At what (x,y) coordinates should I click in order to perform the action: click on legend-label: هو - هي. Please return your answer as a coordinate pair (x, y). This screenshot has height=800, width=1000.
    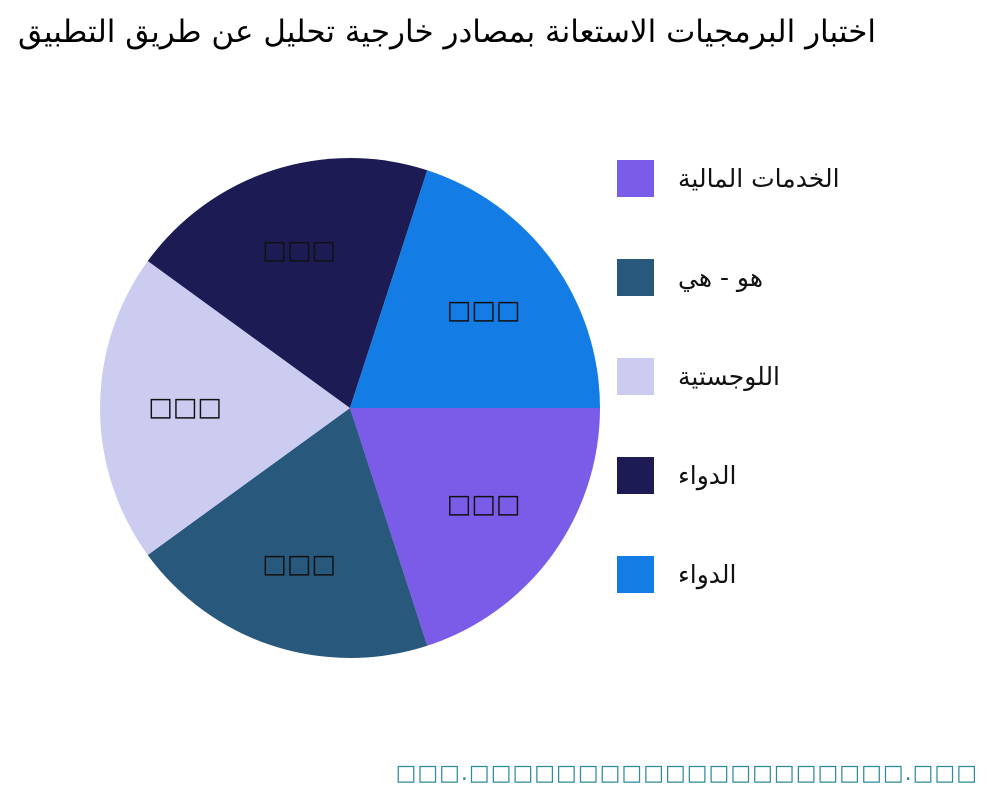
    Looking at the image, I should click on (721, 277).